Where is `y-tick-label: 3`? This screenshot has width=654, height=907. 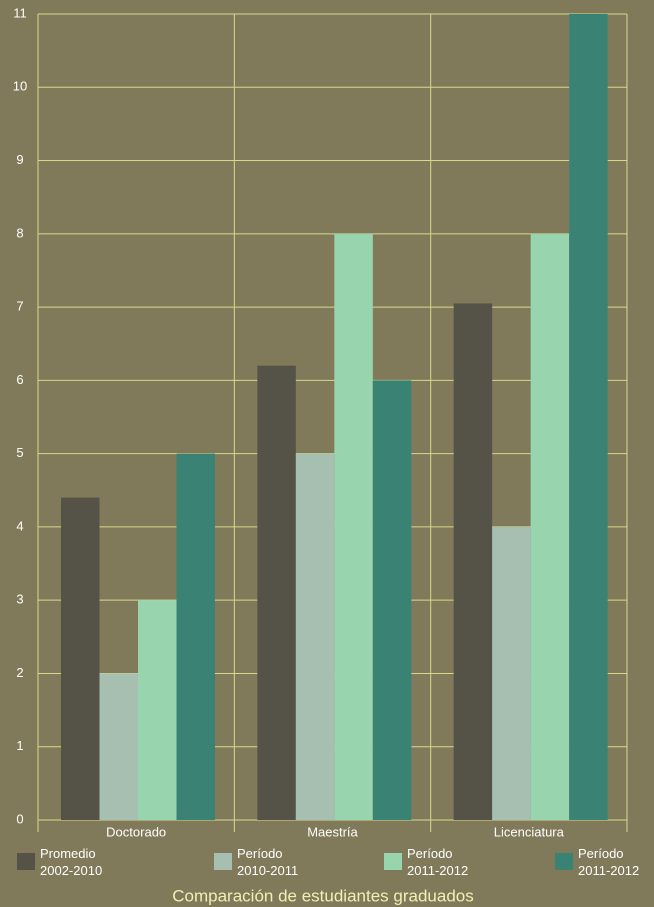
y-tick-label: 3 is located at coordinates (19, 599).